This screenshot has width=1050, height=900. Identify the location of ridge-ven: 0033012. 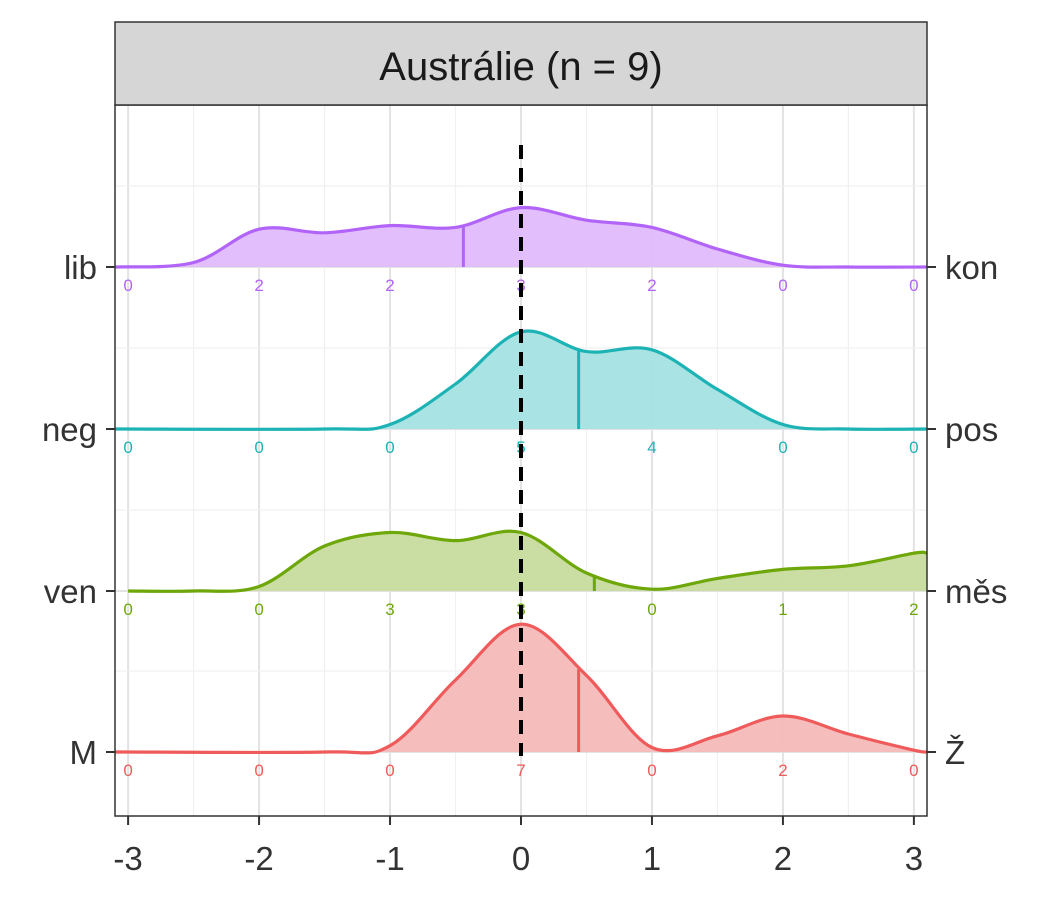
(525, 574).